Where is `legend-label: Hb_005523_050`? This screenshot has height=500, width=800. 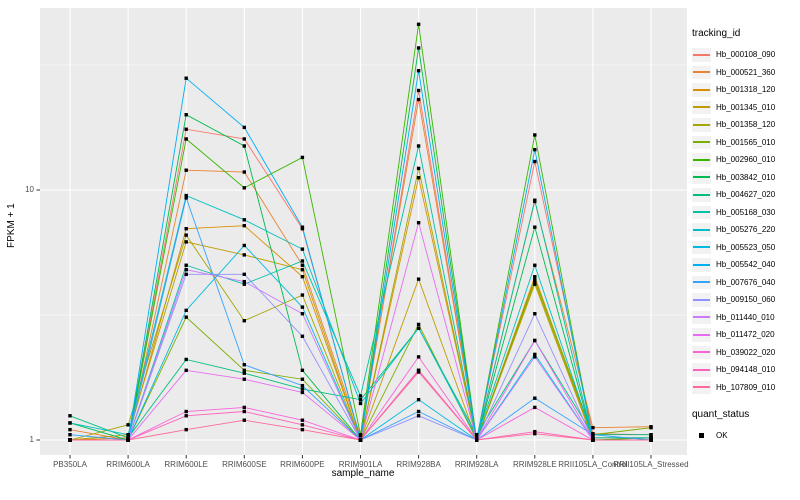 legend-label: Hb_005523_050 is located at coordinates (746, 247).